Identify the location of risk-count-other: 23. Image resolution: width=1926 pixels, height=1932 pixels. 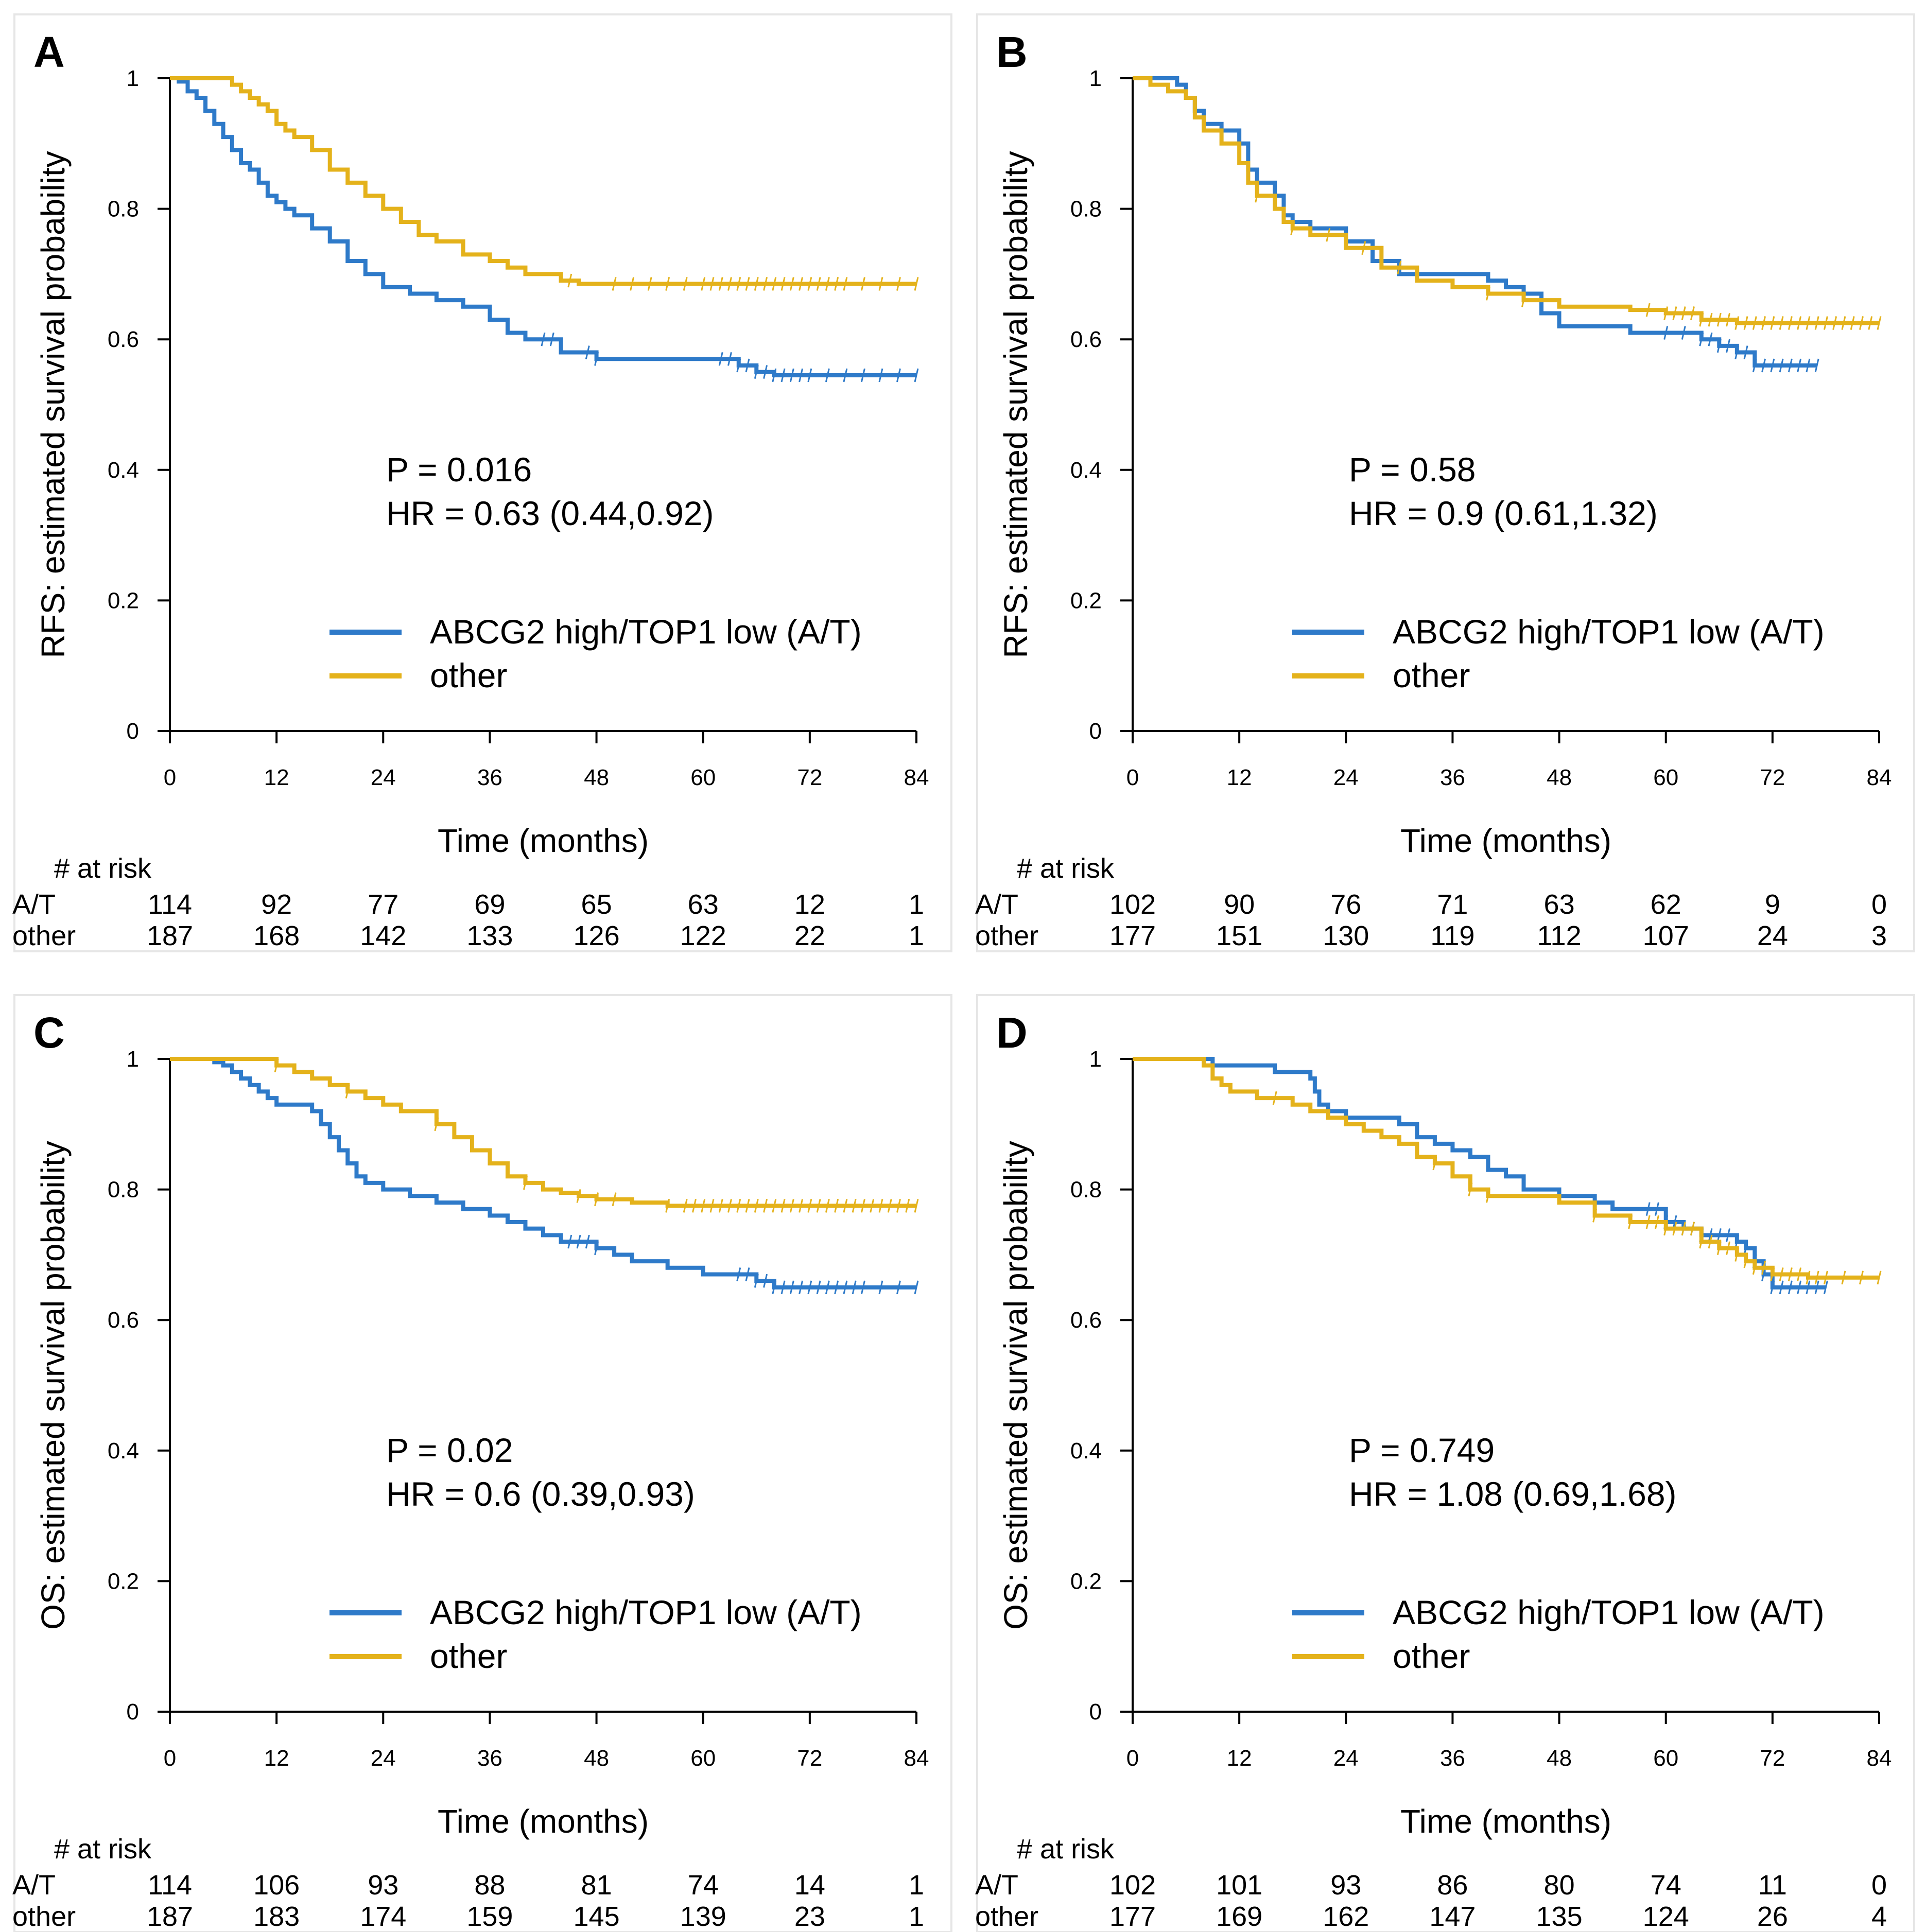
(809, 1916).